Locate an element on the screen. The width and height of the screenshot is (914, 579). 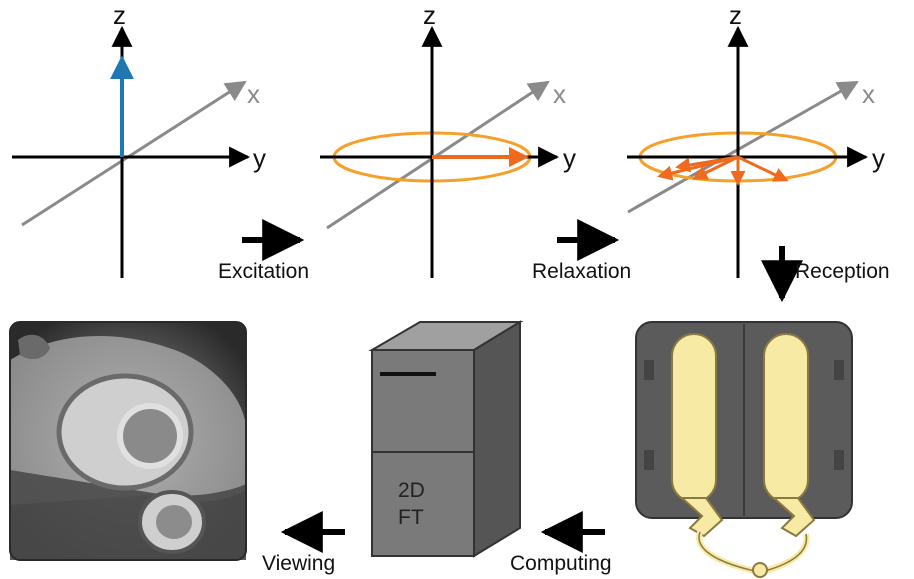
axes-excited: z y x is located at coordinates (448, 139).